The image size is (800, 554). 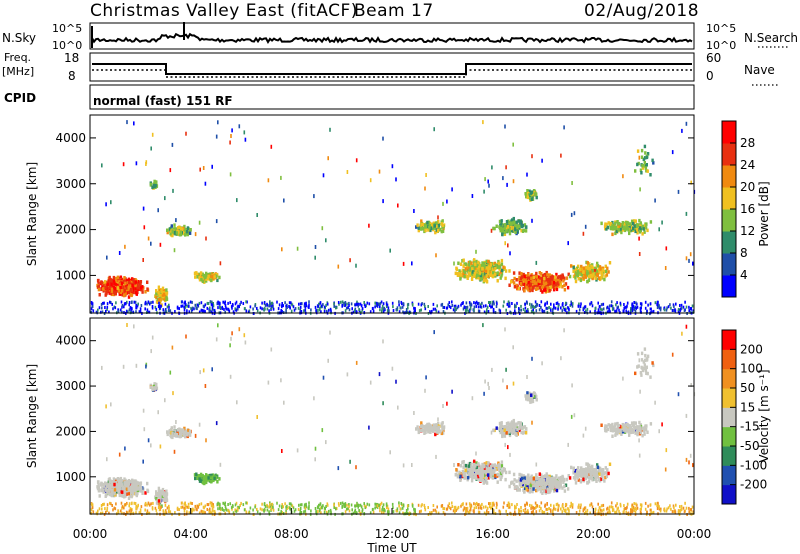 I want to click on cpid-panel: CPID normal (fast) 151 RF, so click(x=349, y=97).